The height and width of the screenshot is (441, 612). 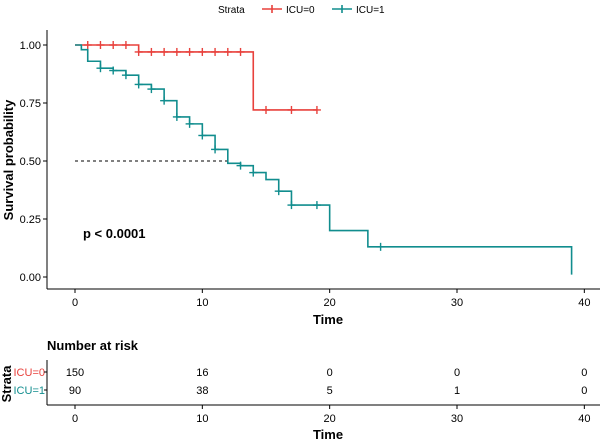 I want to click on x-tick-label: 10, so click(x=202, y=303).